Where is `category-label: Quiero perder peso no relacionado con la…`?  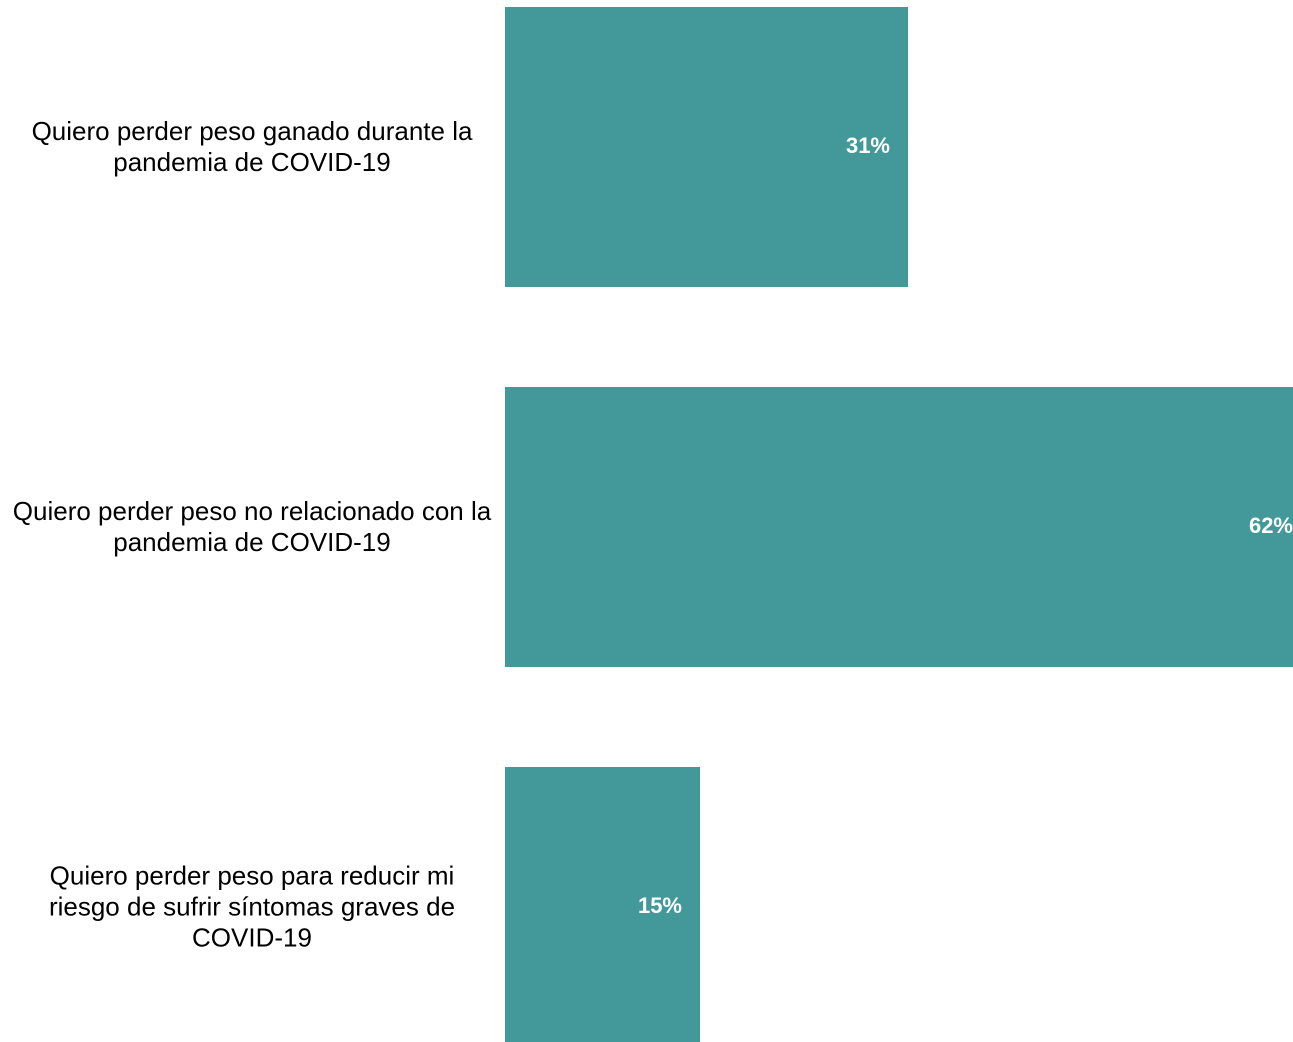 category-label: Quiero perder peso no relacionado con la… is located at coordinates (252, 526).